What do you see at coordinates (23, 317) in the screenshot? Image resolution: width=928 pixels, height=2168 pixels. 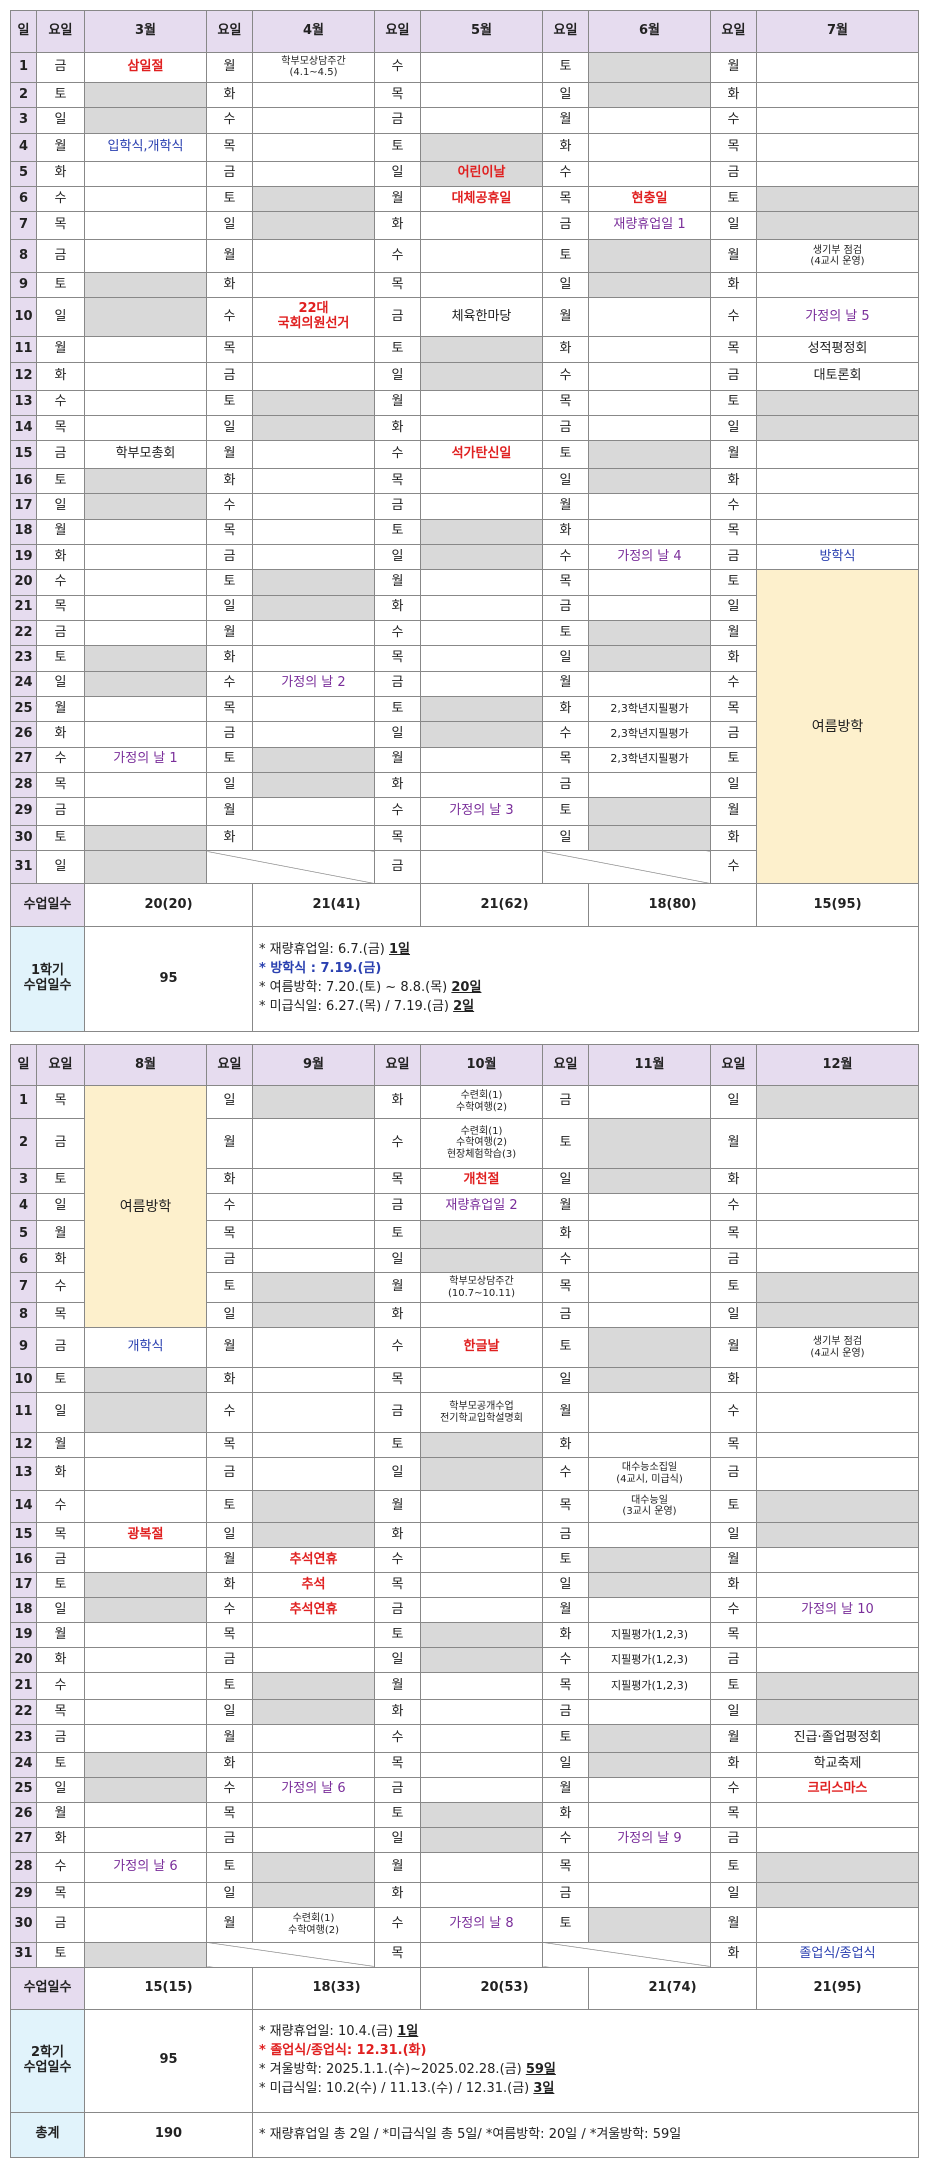 I see `day-number: 10` at bounding box center [23, 317].